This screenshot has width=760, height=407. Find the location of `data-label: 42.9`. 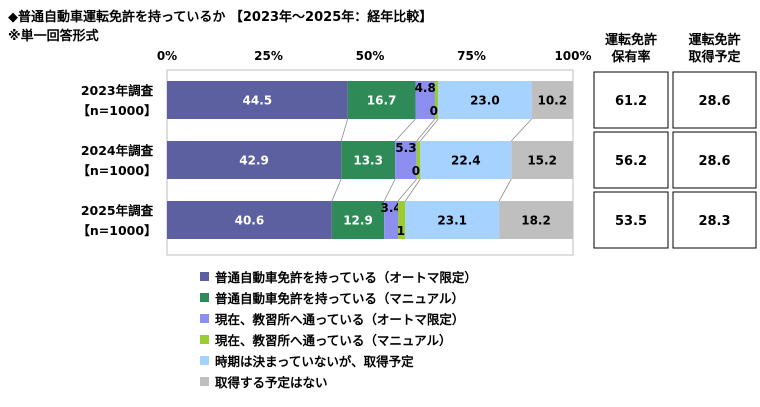

data-label: 42.9 is located at coordinates (254, 161).